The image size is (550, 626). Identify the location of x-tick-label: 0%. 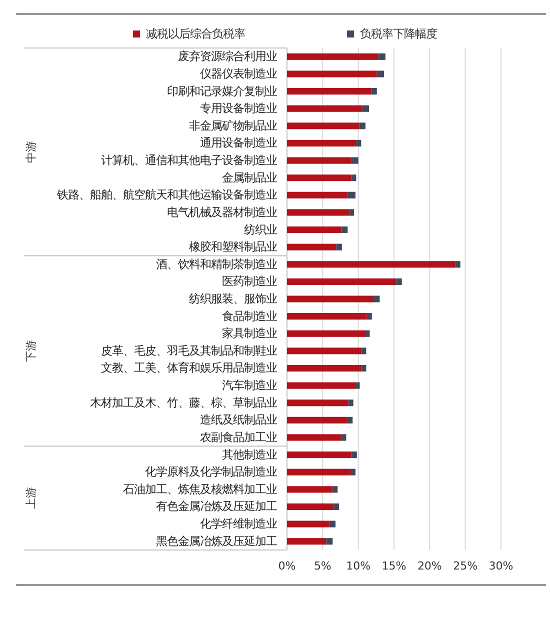
(287, 566).